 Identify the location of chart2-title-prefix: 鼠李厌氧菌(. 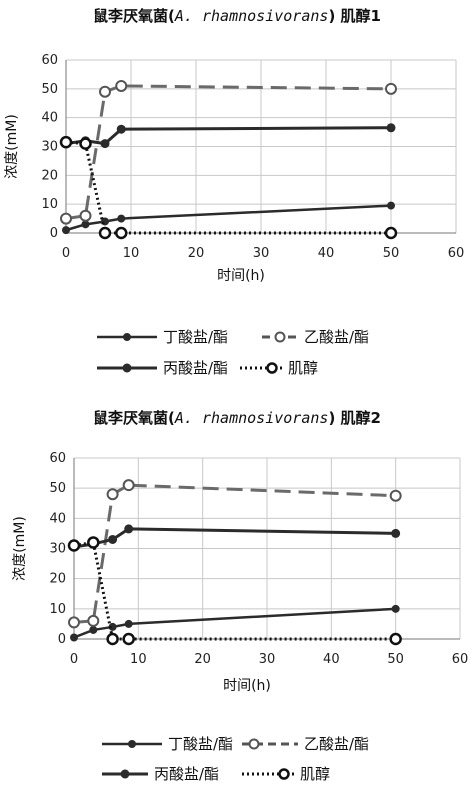
(134, 418).